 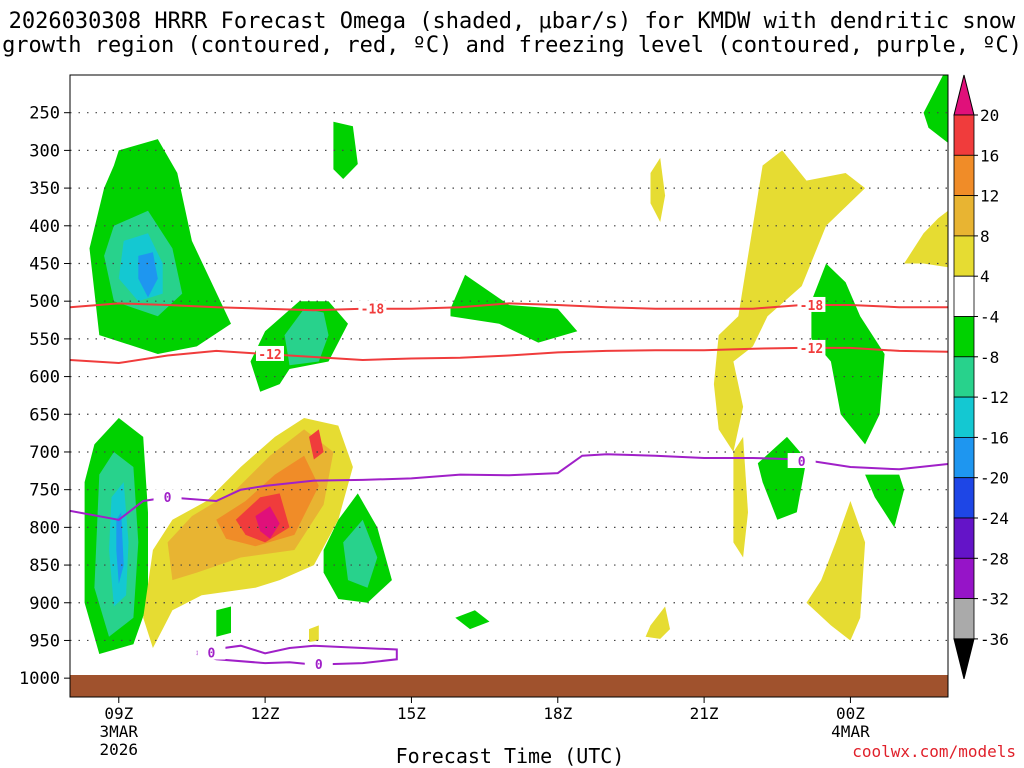 I want to click on omega-region-14-level--4, so click(x=472, y=620).